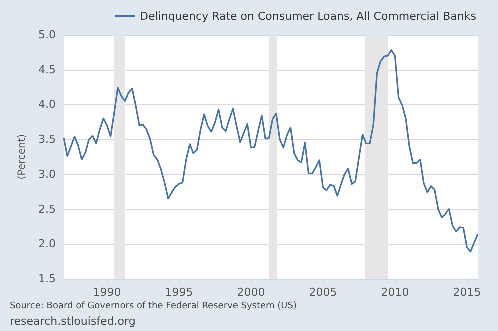  What do you see at coordinates (467, 292) in the screenshot?
I see `x-tick-label: 2015` at bounding box center [467, 292].